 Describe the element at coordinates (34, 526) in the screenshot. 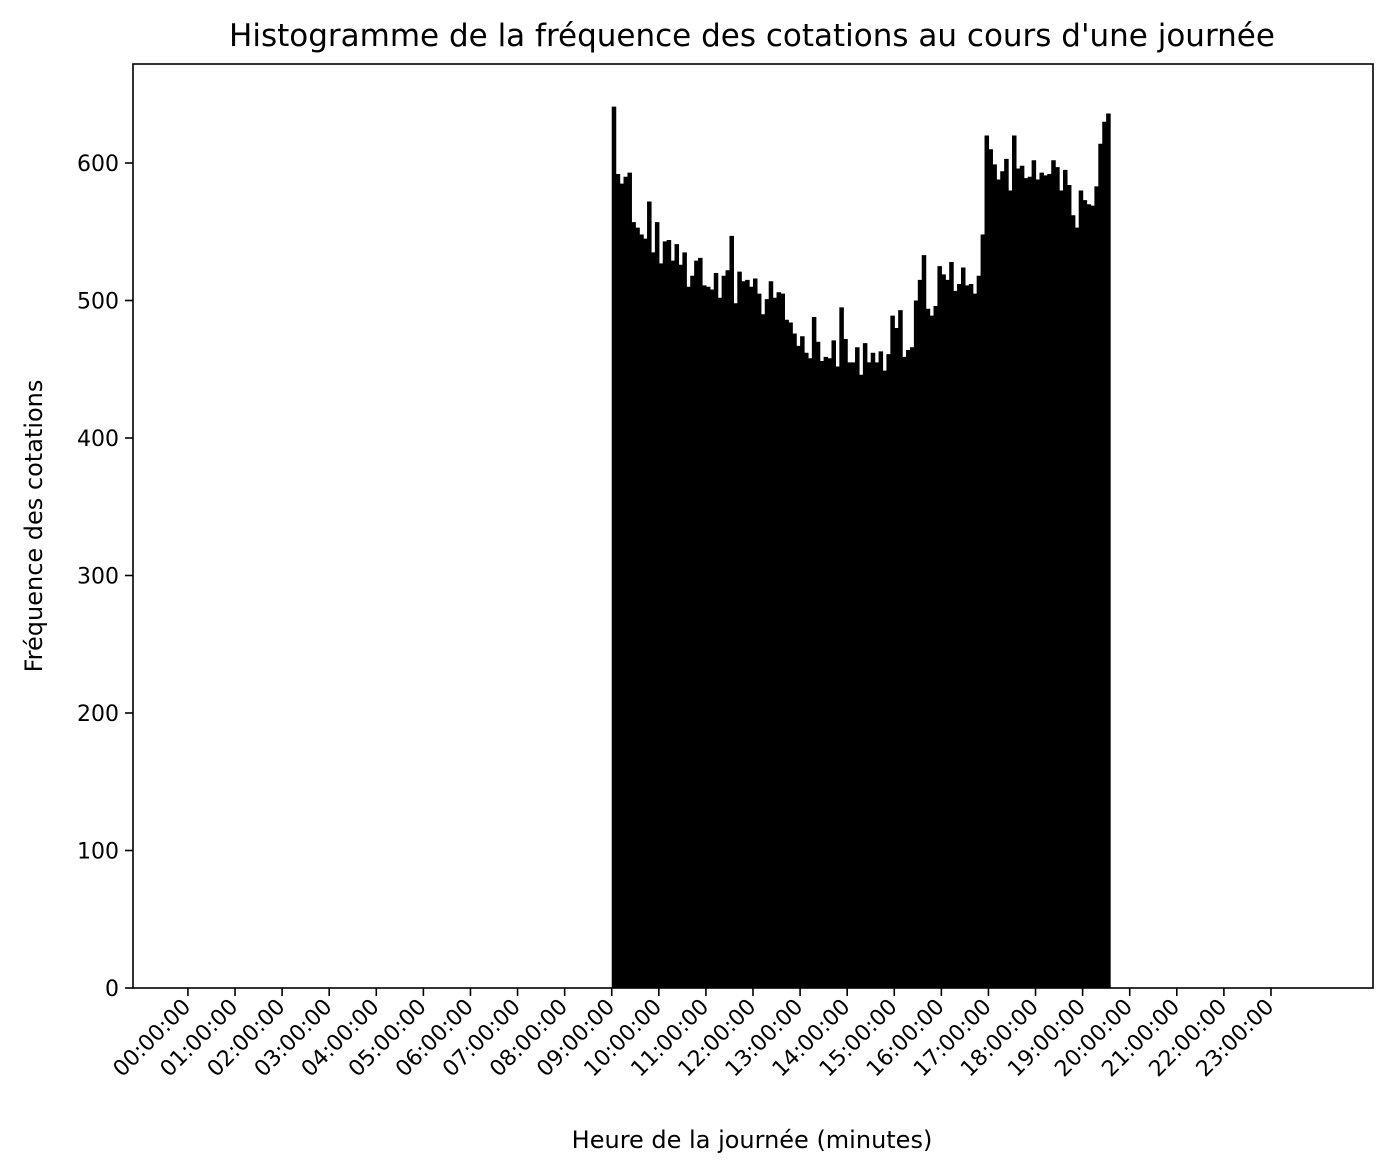

I see `y-axis-label: Fréquence des cotations` at that location.